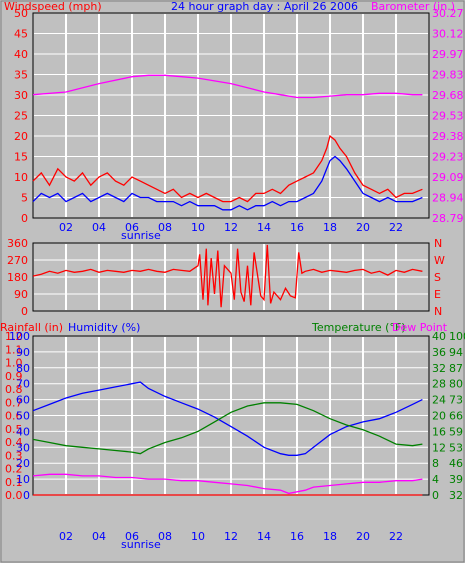  What do you see at coordinates (21, 34) in the screenshot?
I see `y-tick-label: 45` at bounding box center [21, 34].